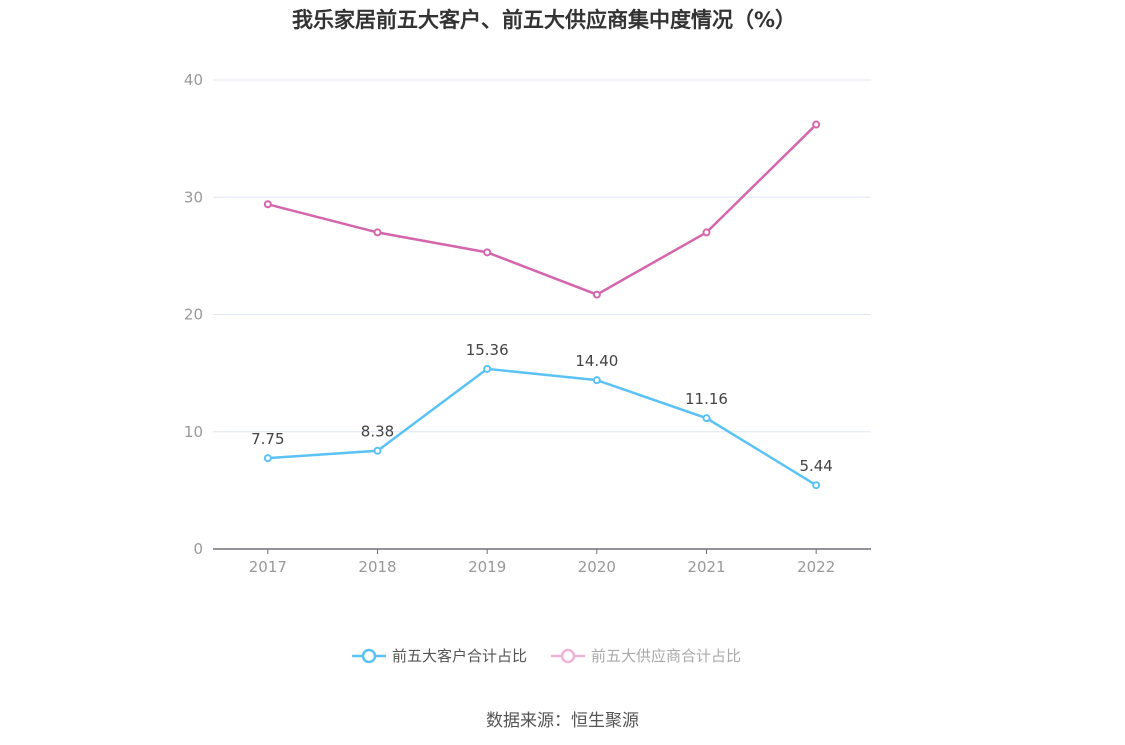  I want to click on legend-label: 前五大供应商合计占比, so click(666, 656).